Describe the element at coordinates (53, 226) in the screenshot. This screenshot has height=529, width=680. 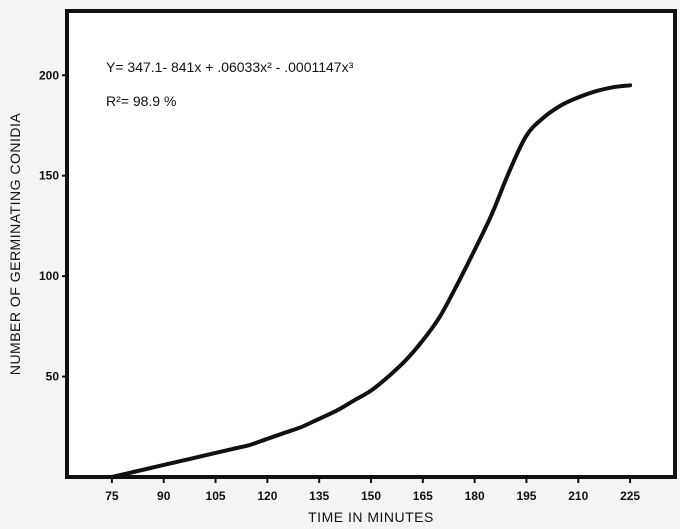
I see `y-axis-ticks: 50 100 150 200` at that location.